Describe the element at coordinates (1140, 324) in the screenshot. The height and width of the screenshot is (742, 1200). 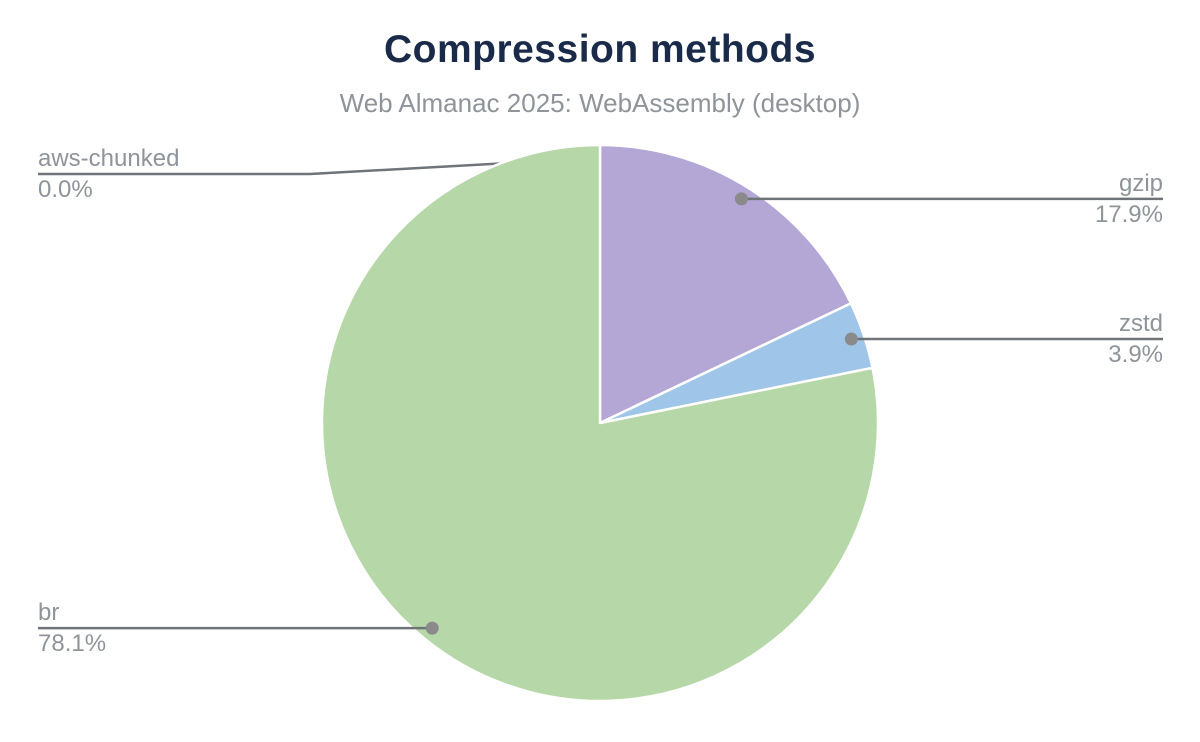
I see `slice-name-label: zstd` at that location.